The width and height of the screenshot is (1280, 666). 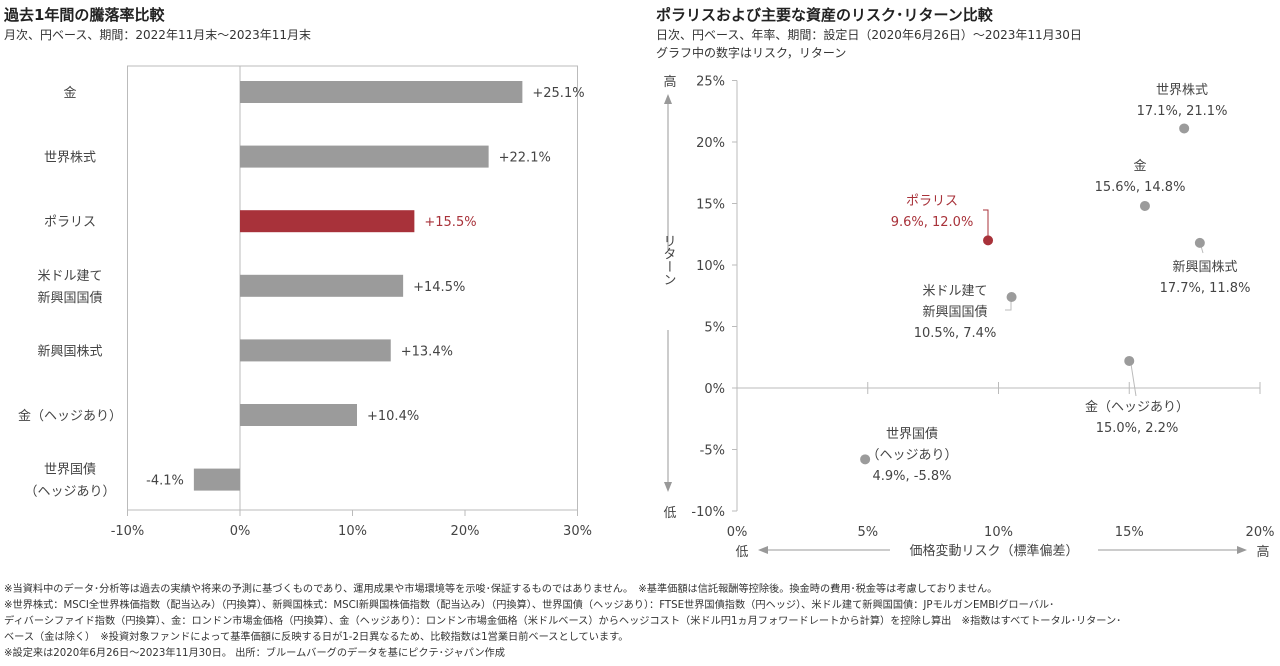 I want to click on point-name-label: 世界株式, so click(x=1182, y=90).